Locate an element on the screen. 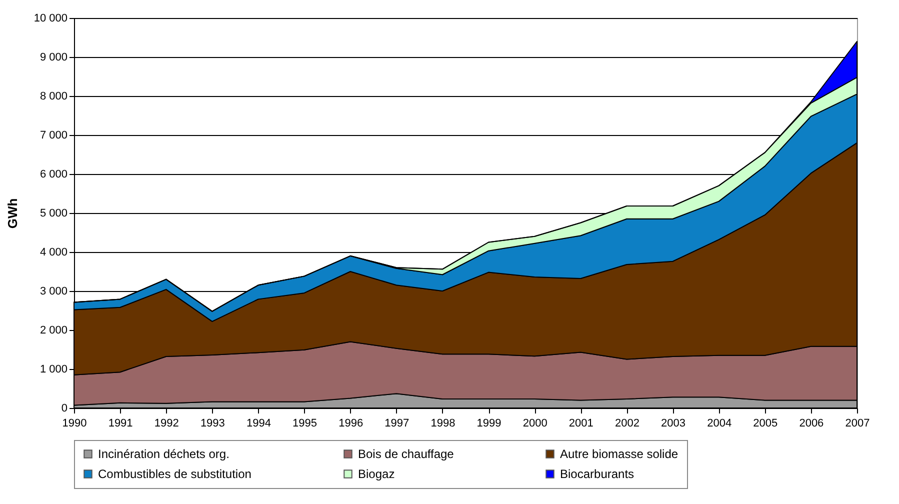 This screenshot has width=899, height=504. x-tick-label: 1990 is located at coordinates (74, 424).